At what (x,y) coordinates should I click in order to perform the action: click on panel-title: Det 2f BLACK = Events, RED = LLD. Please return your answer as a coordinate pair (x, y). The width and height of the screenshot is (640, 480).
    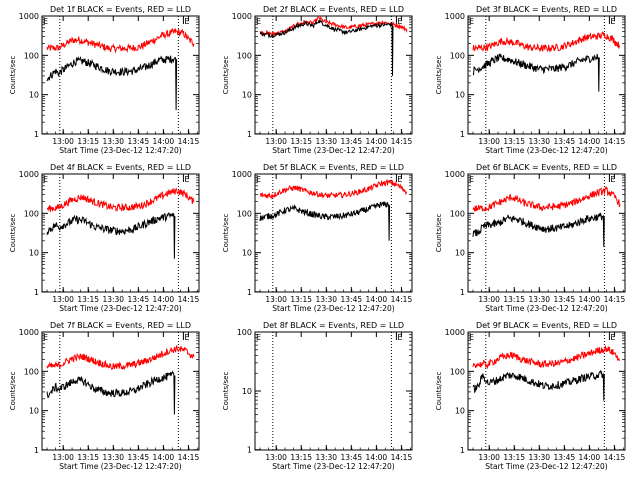
    Looking at the image, I should click on (333, 9).